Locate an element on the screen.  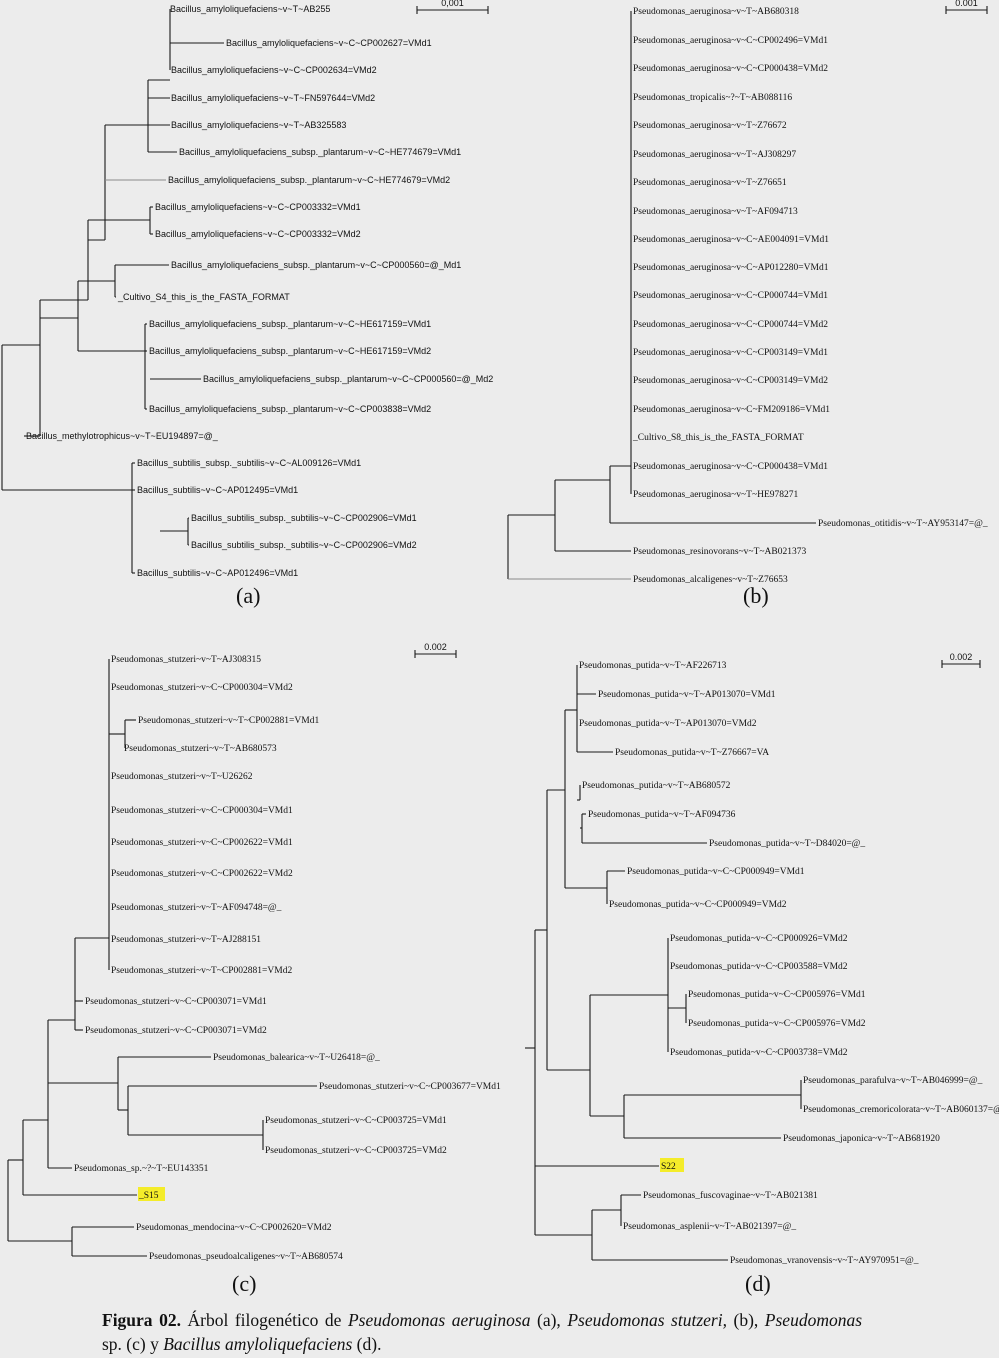
panel-label-d: (d) is located at coordinates (758, 1283).